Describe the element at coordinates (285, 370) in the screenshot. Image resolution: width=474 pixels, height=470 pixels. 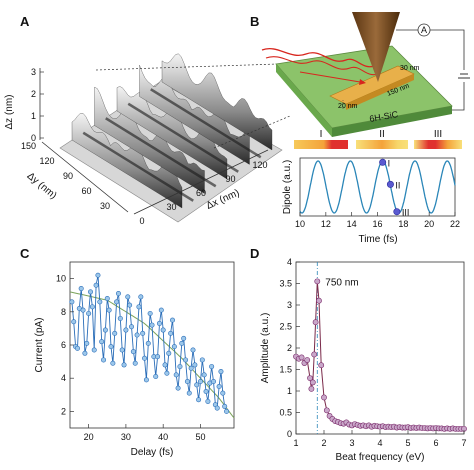
I see `d-y-tick-label: 1.5` at that location.